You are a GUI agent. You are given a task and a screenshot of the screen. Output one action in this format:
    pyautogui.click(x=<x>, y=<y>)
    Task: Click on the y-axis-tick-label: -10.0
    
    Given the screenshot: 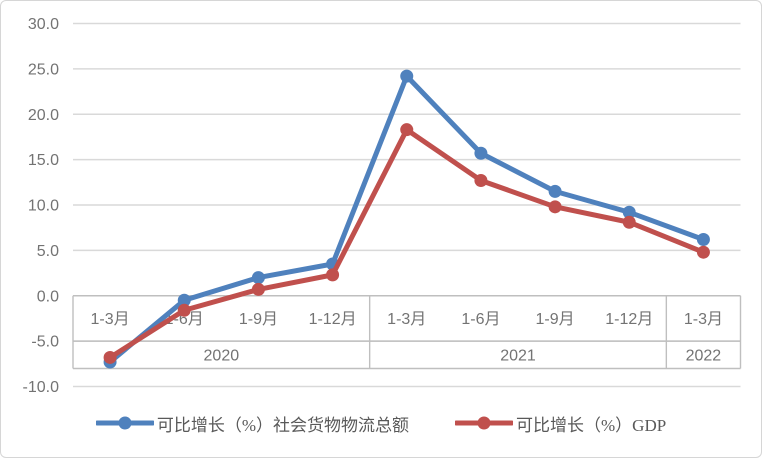 What is the action you would take?
    pyautogui.click(x=41, y=387)
    